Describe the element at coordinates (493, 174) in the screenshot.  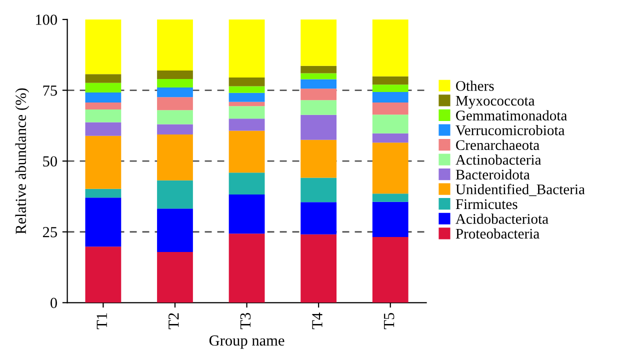
I see `legend-label: Bacteroidota` at that location.